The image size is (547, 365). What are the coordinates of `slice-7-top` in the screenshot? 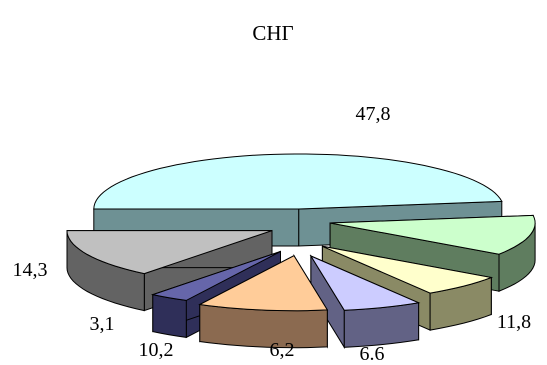 It's located at (169, 252).